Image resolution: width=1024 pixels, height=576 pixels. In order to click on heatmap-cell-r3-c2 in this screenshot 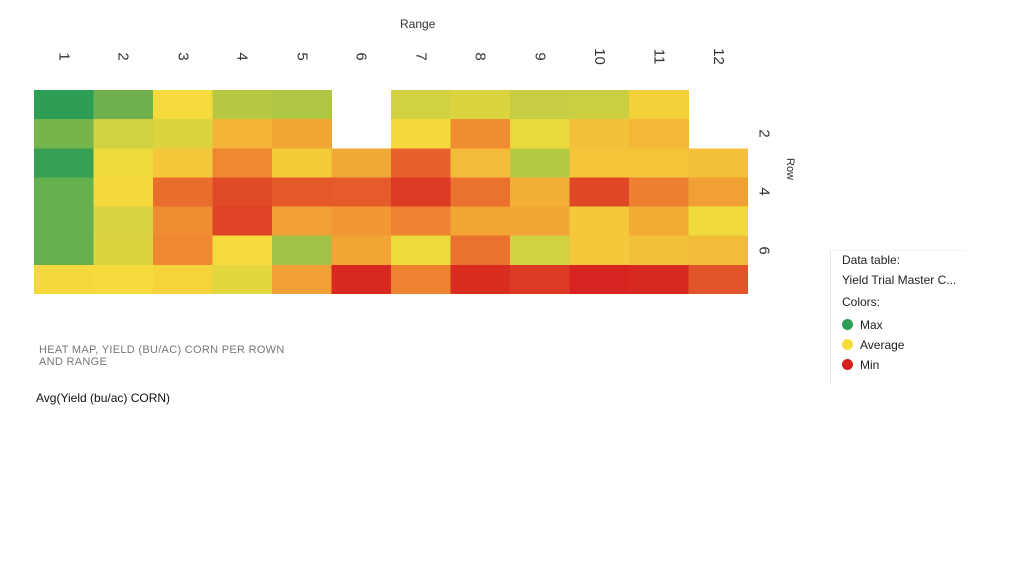, I will do `click(123, 163)`.